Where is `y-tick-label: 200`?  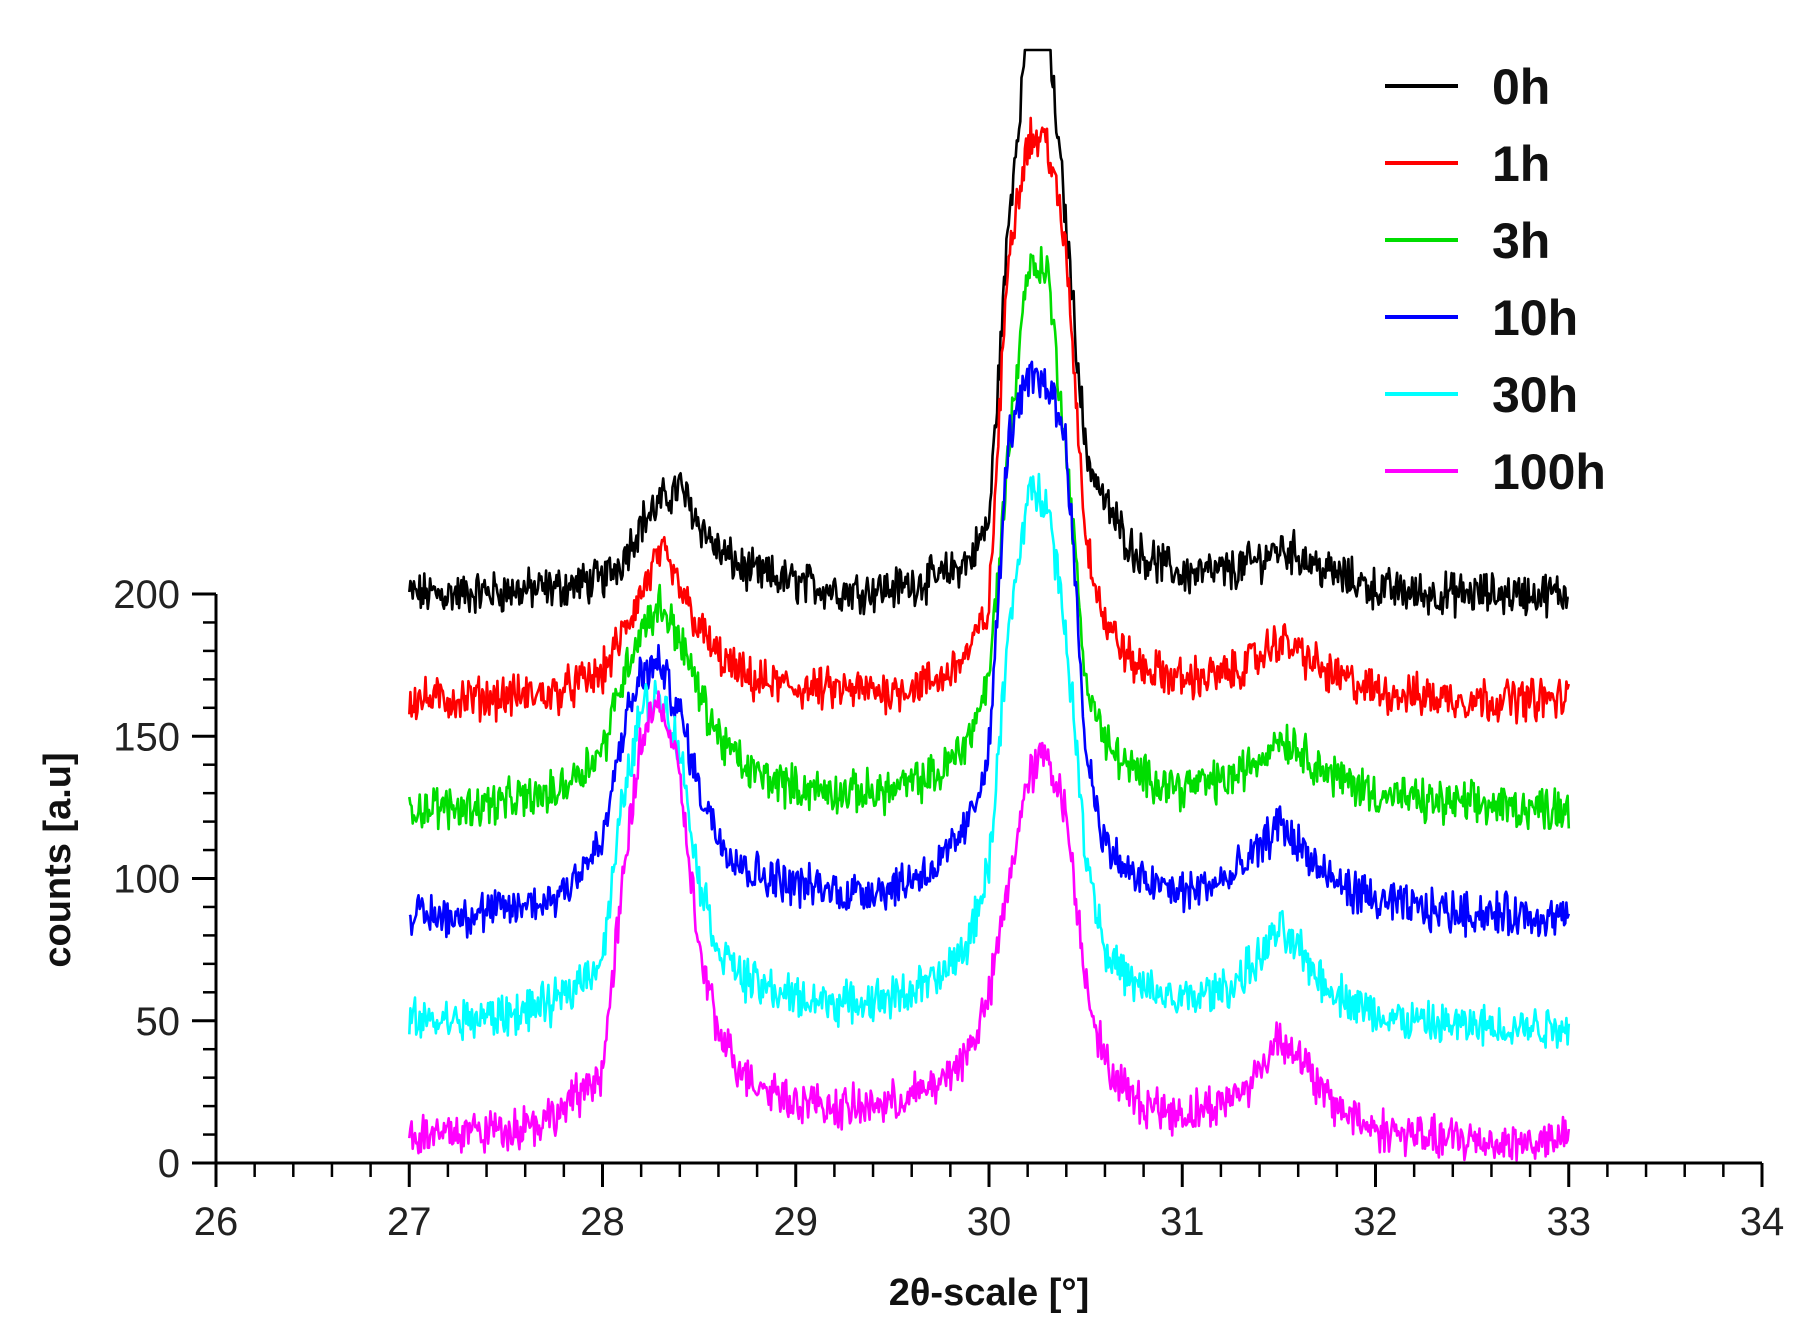
y-tick-label: 200 is located at coordinates (146, 595).